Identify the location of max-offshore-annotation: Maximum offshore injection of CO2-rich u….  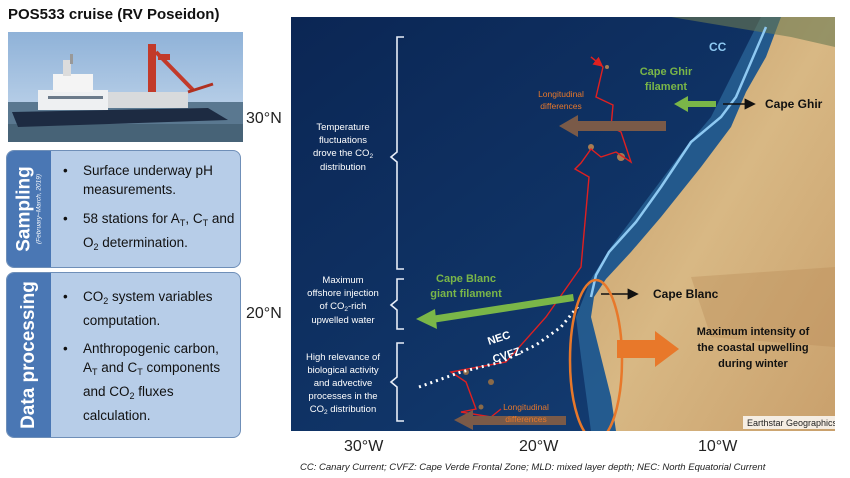
(343, 300).